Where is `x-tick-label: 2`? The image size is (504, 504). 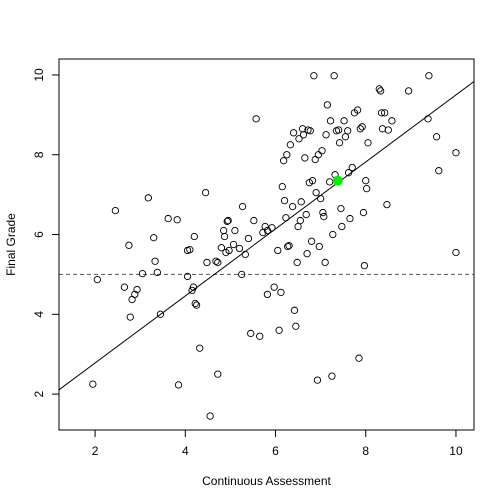
x-tick-label: 2 is located at coordinates (95, 451).